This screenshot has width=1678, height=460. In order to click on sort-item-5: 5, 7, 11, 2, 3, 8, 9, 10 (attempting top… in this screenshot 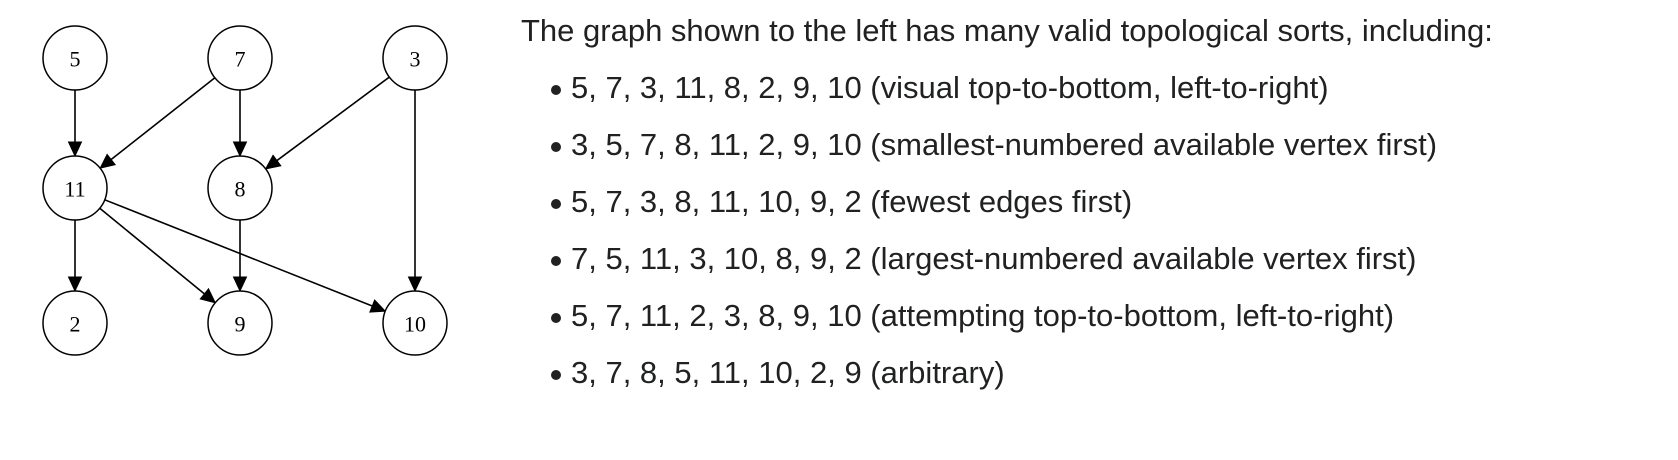, I will do `click(1106, 321)`.